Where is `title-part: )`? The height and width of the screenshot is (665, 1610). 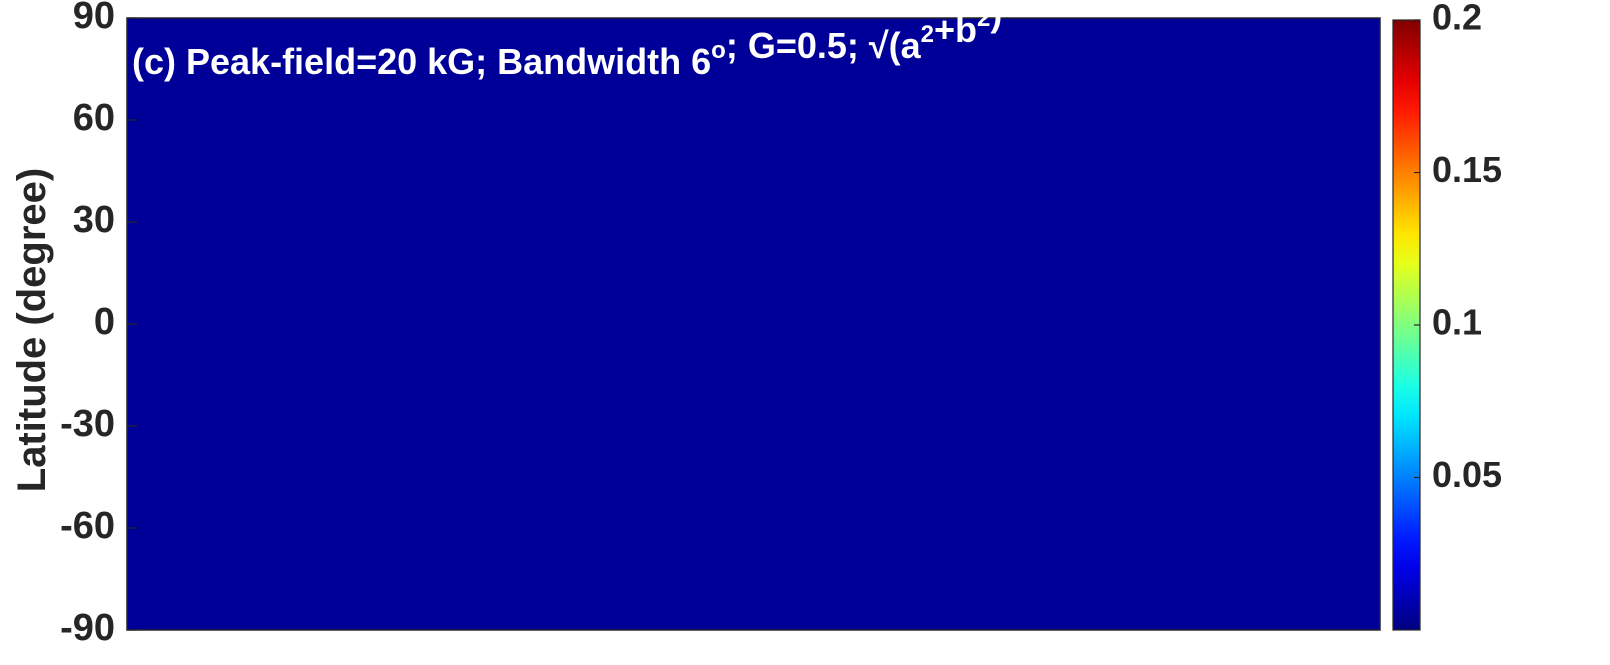 title-part: ) is located at coordinates (996, 17).